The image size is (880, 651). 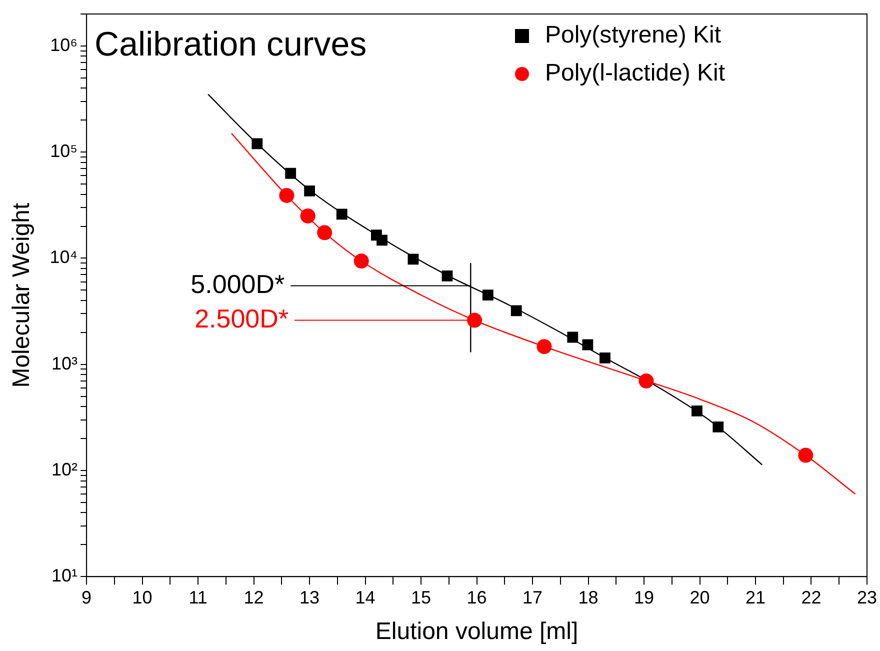 What do you see at coordinates (87, 597) in the screenshot?
I see `x-tick-label: 9` at bounding box center [87, 597].